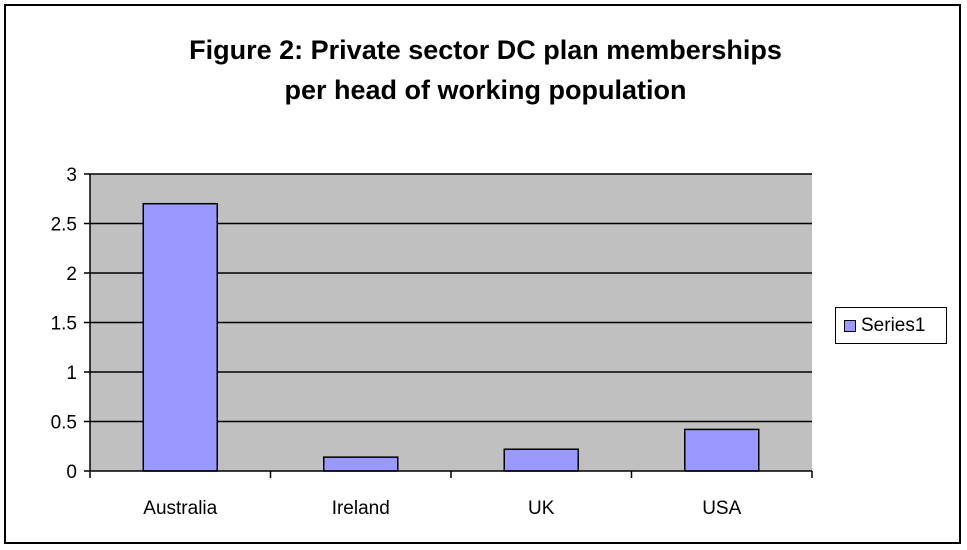 This screenshot has width=967, height=550. What do you see at coordinates (71, 274) in the screenshot?
I see `y-tick-label-4: 2` at bounding box center [71, 274].